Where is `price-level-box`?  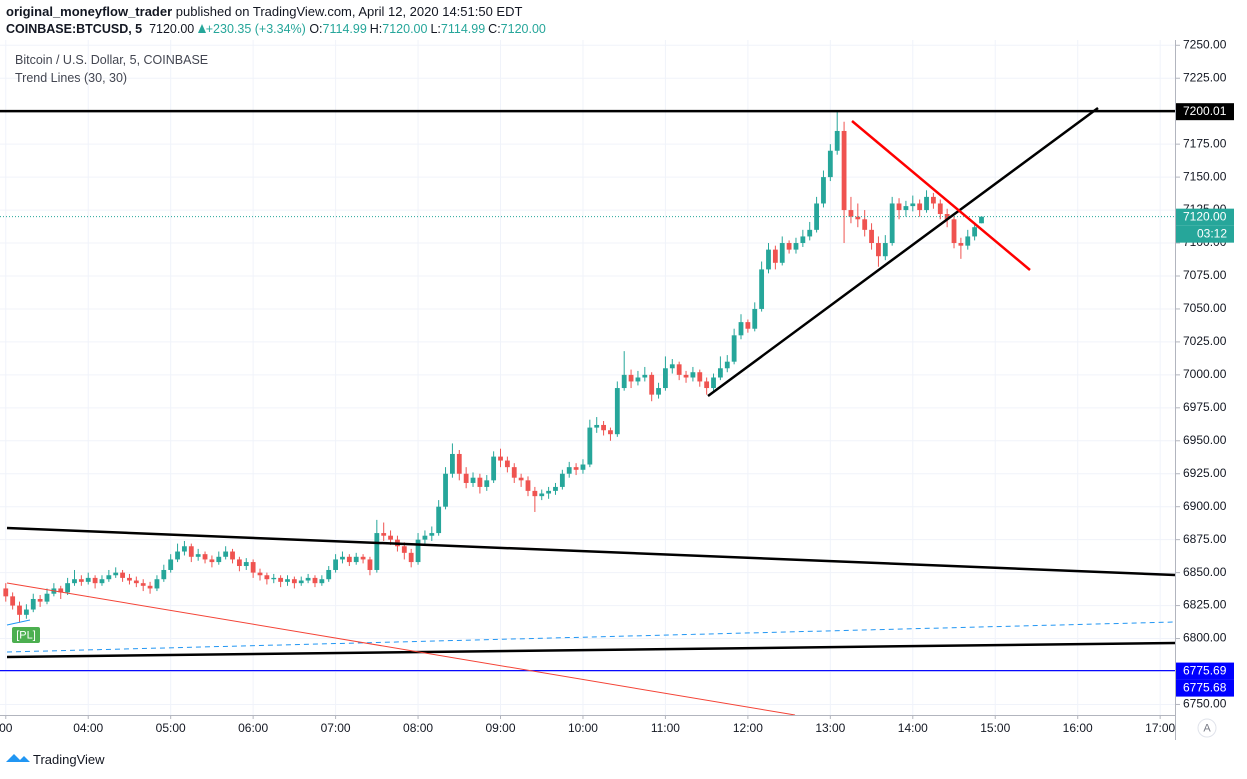 price-level-box is located at coordinates (1205, 688).